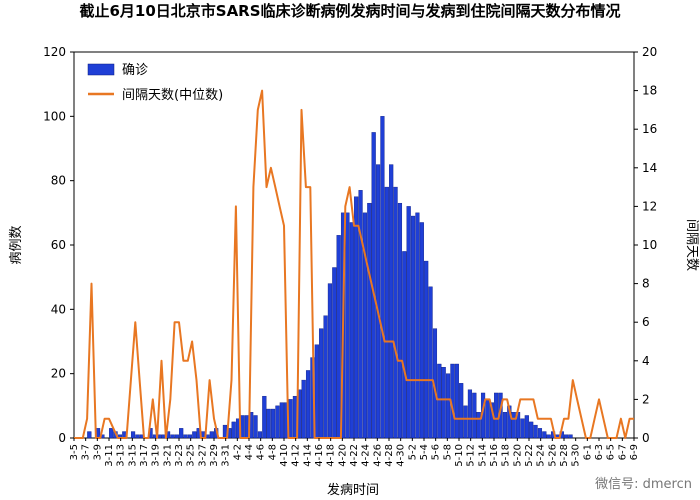 The image size is (700, 500). What do you see at coordinates (97, 452) in the screenshot?
I see `x-tick-label: 3-9` at bounding box center [97, 452].